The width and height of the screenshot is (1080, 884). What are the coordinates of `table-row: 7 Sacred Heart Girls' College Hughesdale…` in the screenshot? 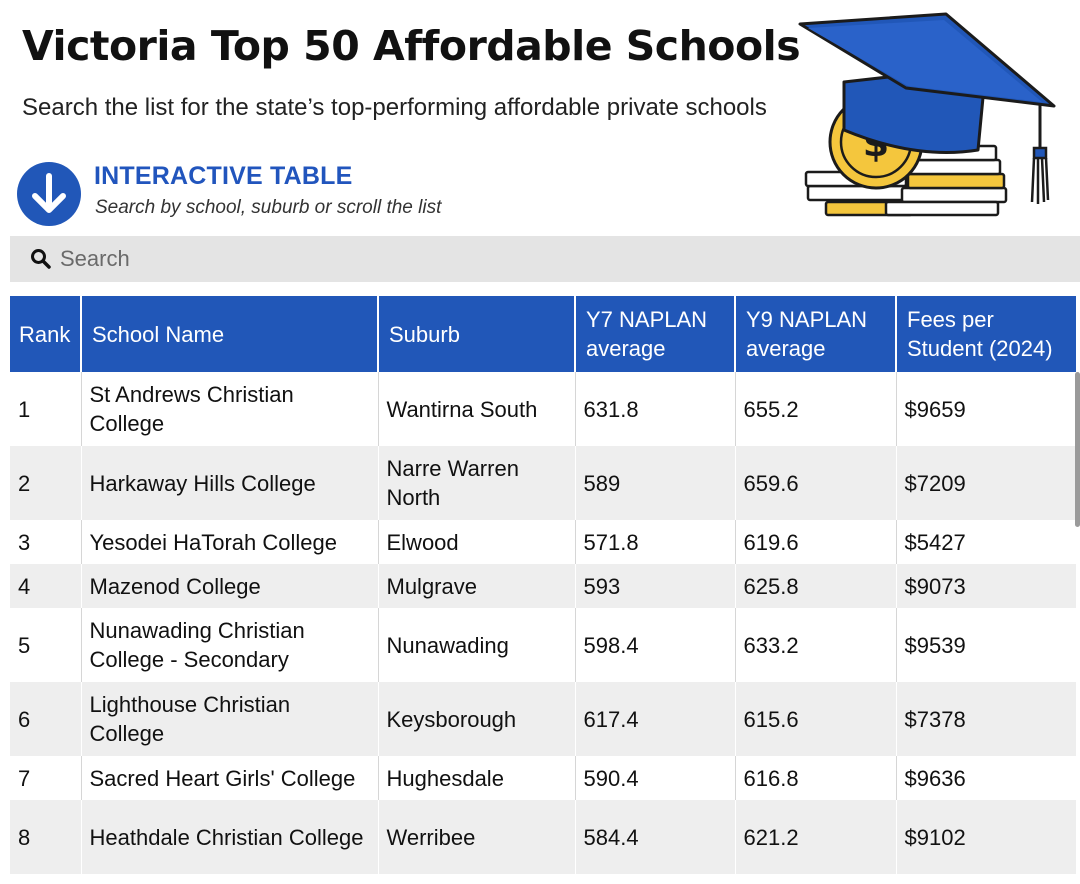 It's located at (543, 778).